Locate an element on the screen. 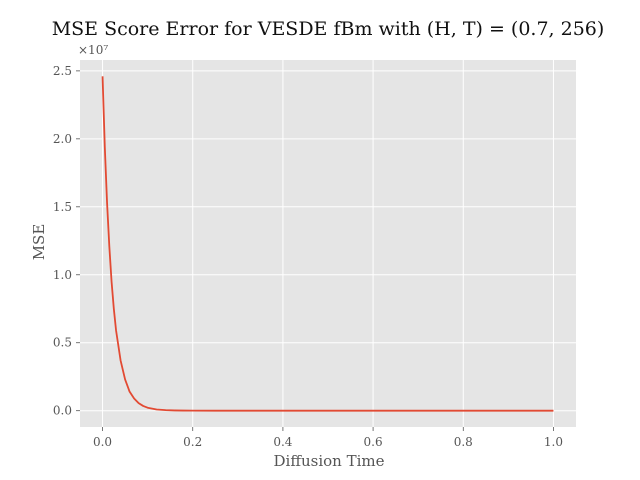 This screenshot has height=480, width=640. y-tick-label: 0.5 is located at coordinates (62, 343).